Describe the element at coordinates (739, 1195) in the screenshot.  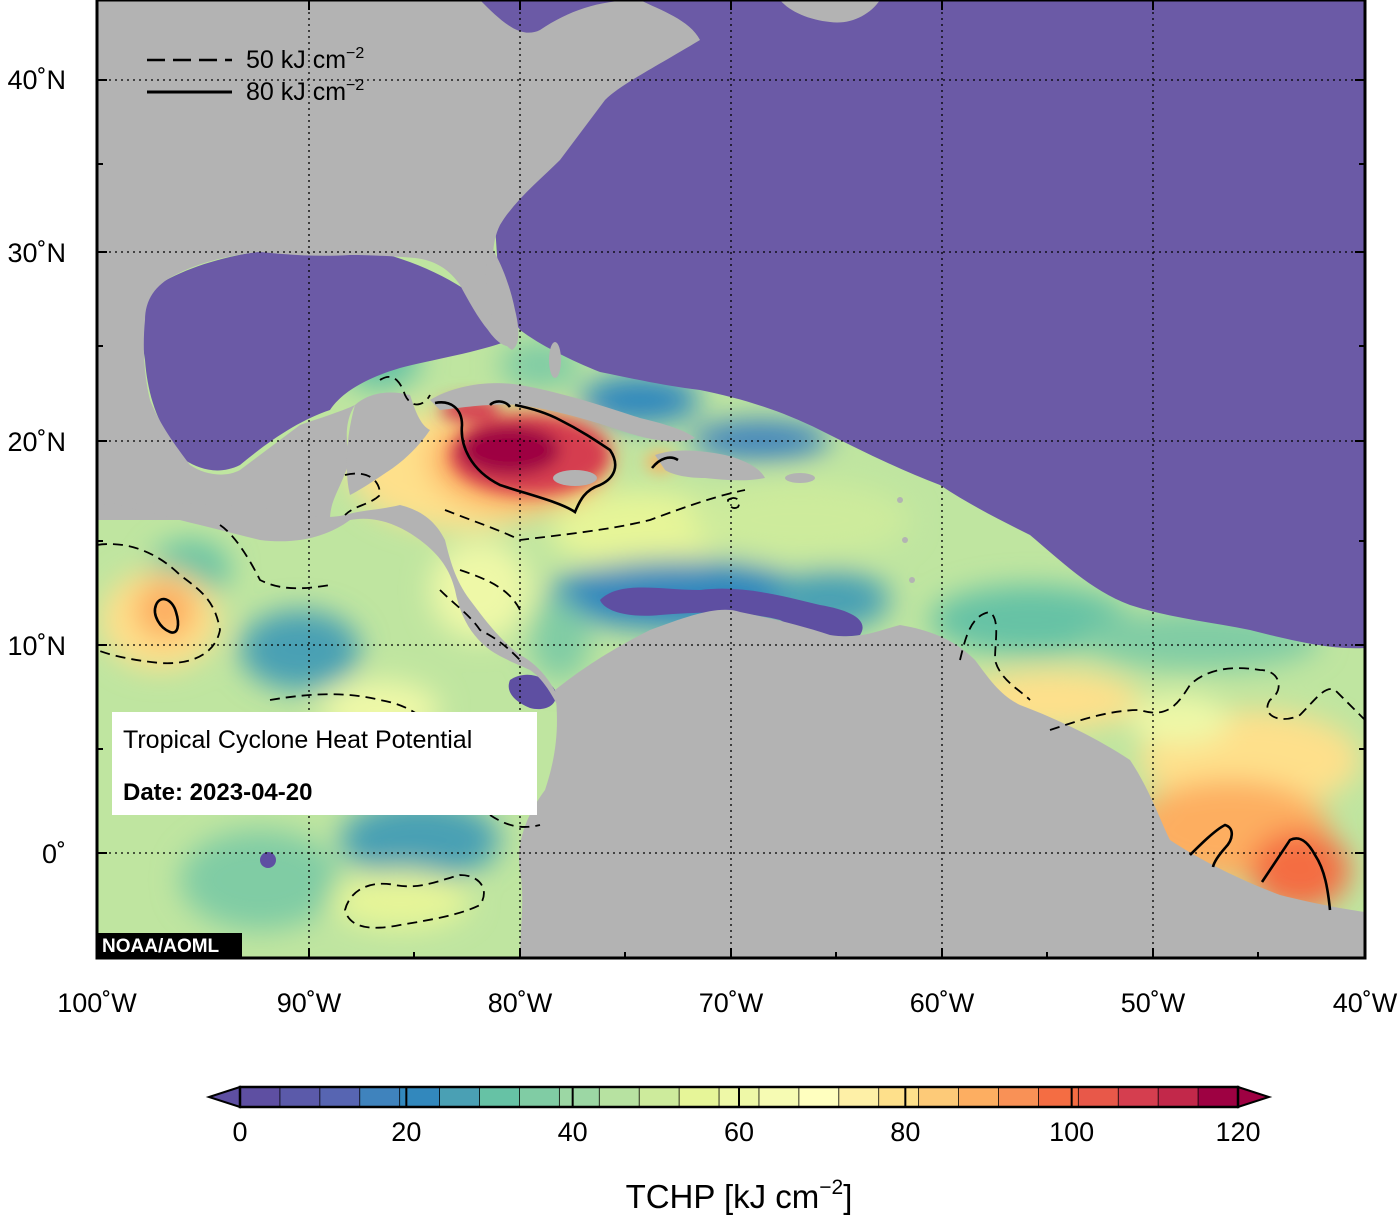
I see `colorbar-title: TCHP [kJ cm−2]` at that location.